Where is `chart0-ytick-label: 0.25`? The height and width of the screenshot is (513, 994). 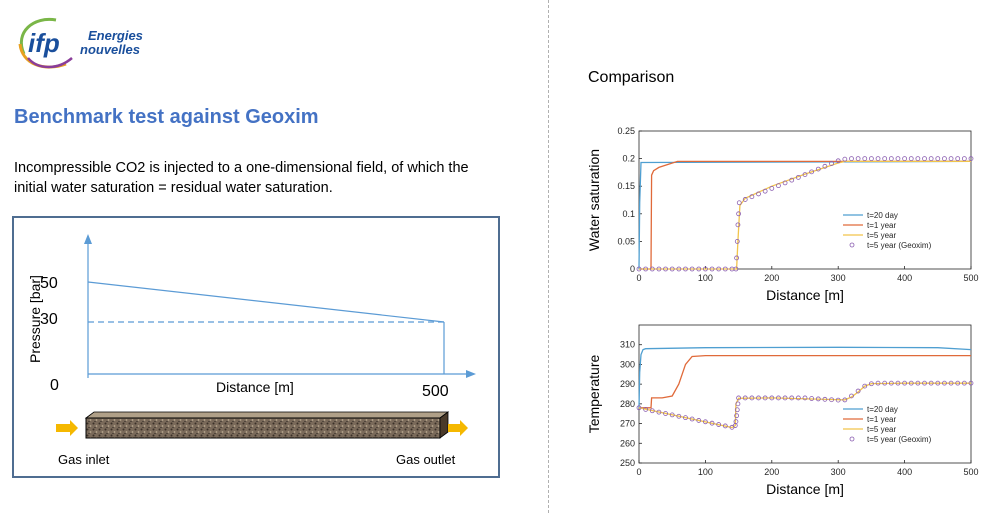
chart0-ytick-label: 0.25 is located at coordinates (626, 131).